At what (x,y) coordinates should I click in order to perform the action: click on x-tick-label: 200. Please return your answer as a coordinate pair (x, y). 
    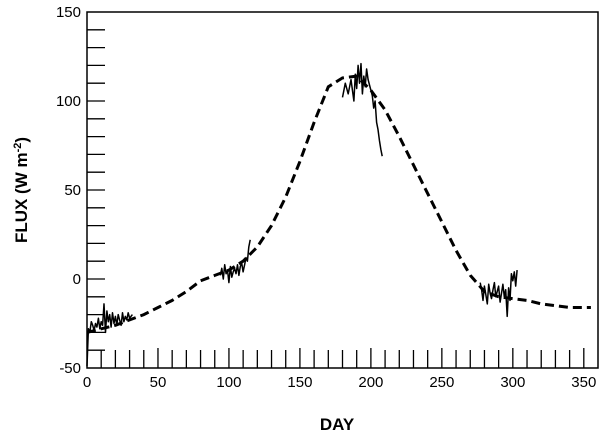
    Looking at the image, I should click on (370, 382).